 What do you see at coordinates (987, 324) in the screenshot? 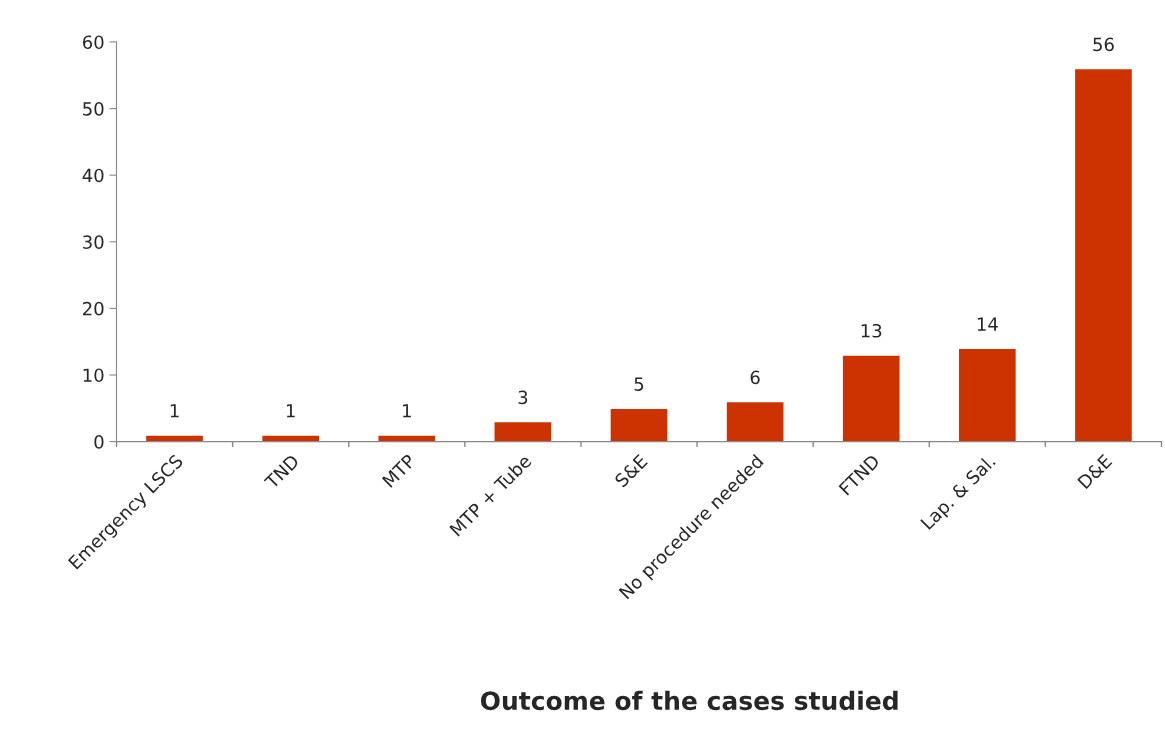
I see `data-label: 14` at bounding box center [987, 324].